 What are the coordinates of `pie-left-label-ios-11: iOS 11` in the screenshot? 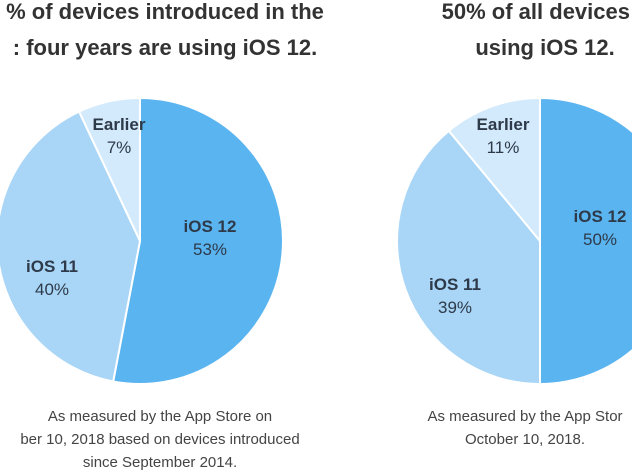 It's located at (52, 266).